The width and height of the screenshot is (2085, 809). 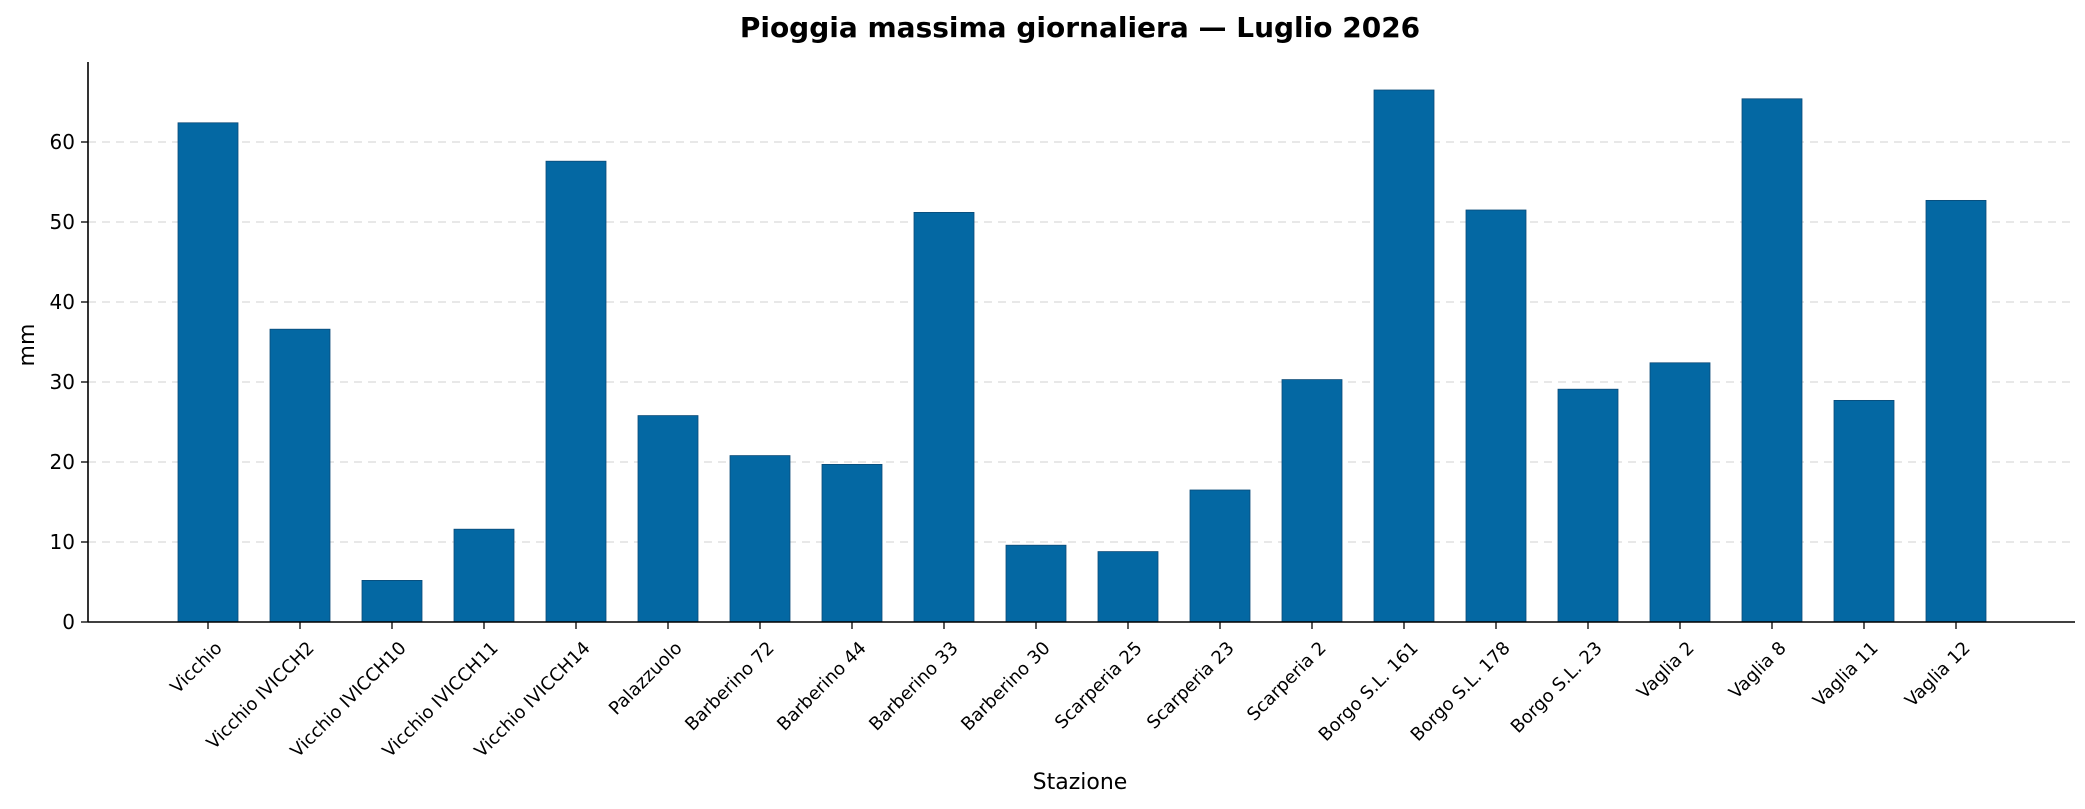 What do you see at coordinates (1557, 688) in the screenshot?
I see `x-category-label: Borgo S.L. 23` at bounding box center [1557, 688].